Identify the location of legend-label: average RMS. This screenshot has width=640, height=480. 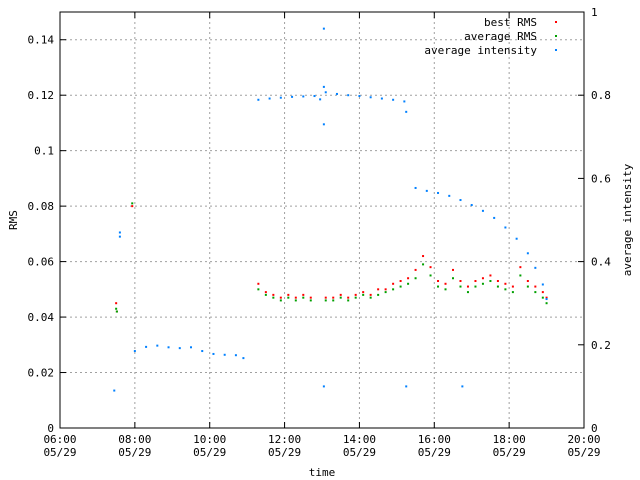
(500, 36).